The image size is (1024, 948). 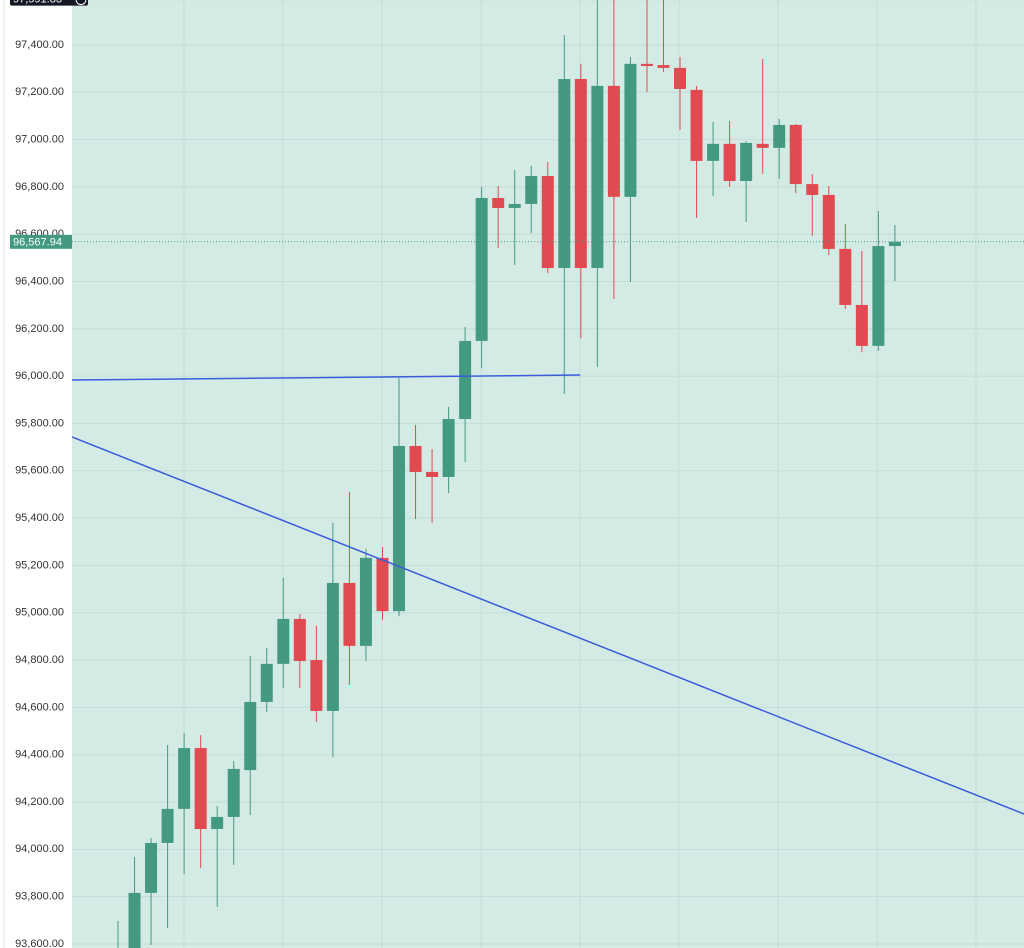 What do you see at coordinates (39, 281) in the screenshot?
I see `y-tick-label: 96,400.00` at bounding box center [39, 281].